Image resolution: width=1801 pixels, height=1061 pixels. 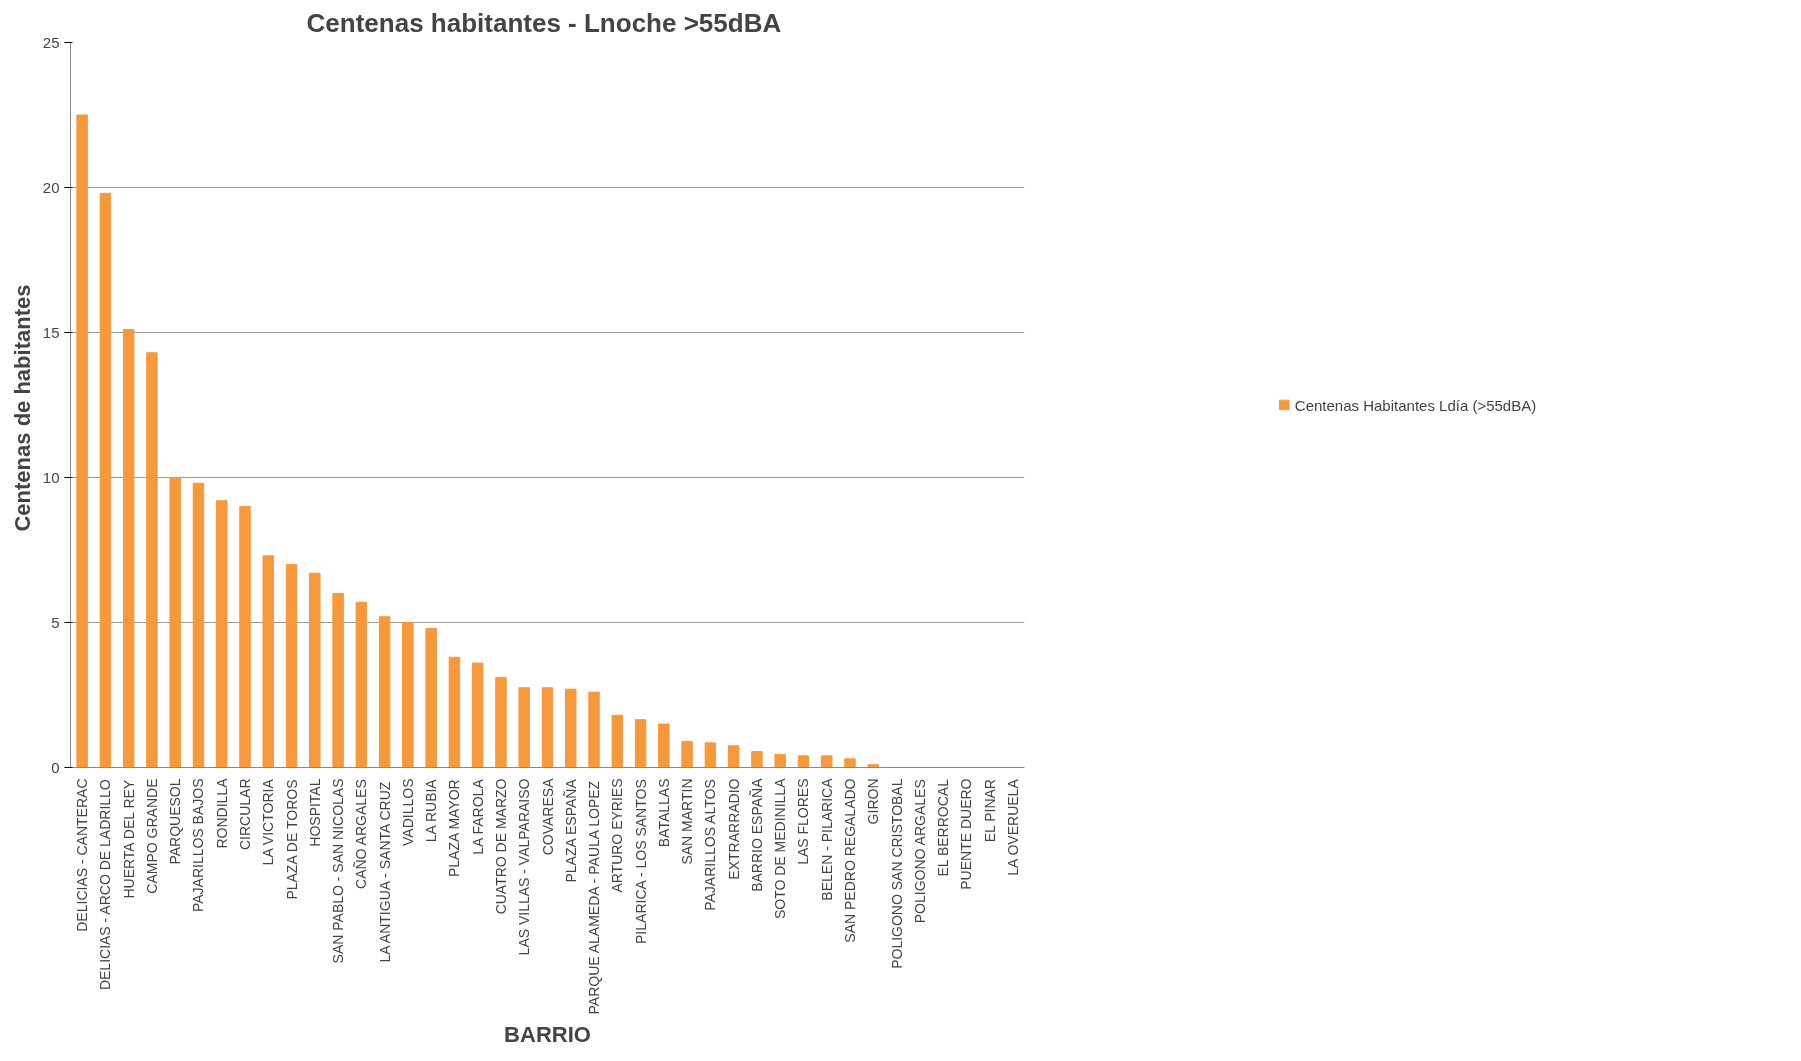 I want to click on x-tick-label: POLIGONO ARGALES, so click(x=919, y=851).